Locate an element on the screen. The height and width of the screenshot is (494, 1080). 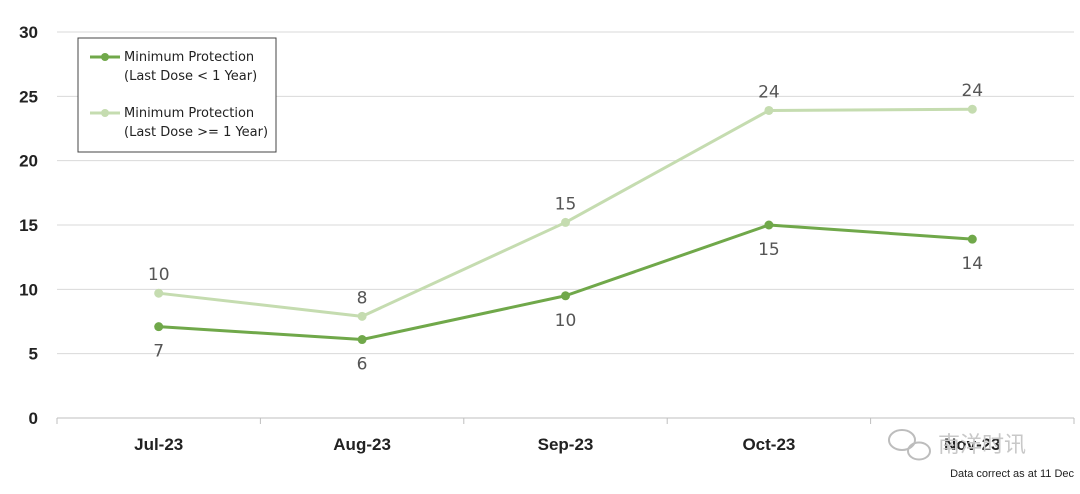
y-tick-label: 30 is located at coordinates (28, 32).